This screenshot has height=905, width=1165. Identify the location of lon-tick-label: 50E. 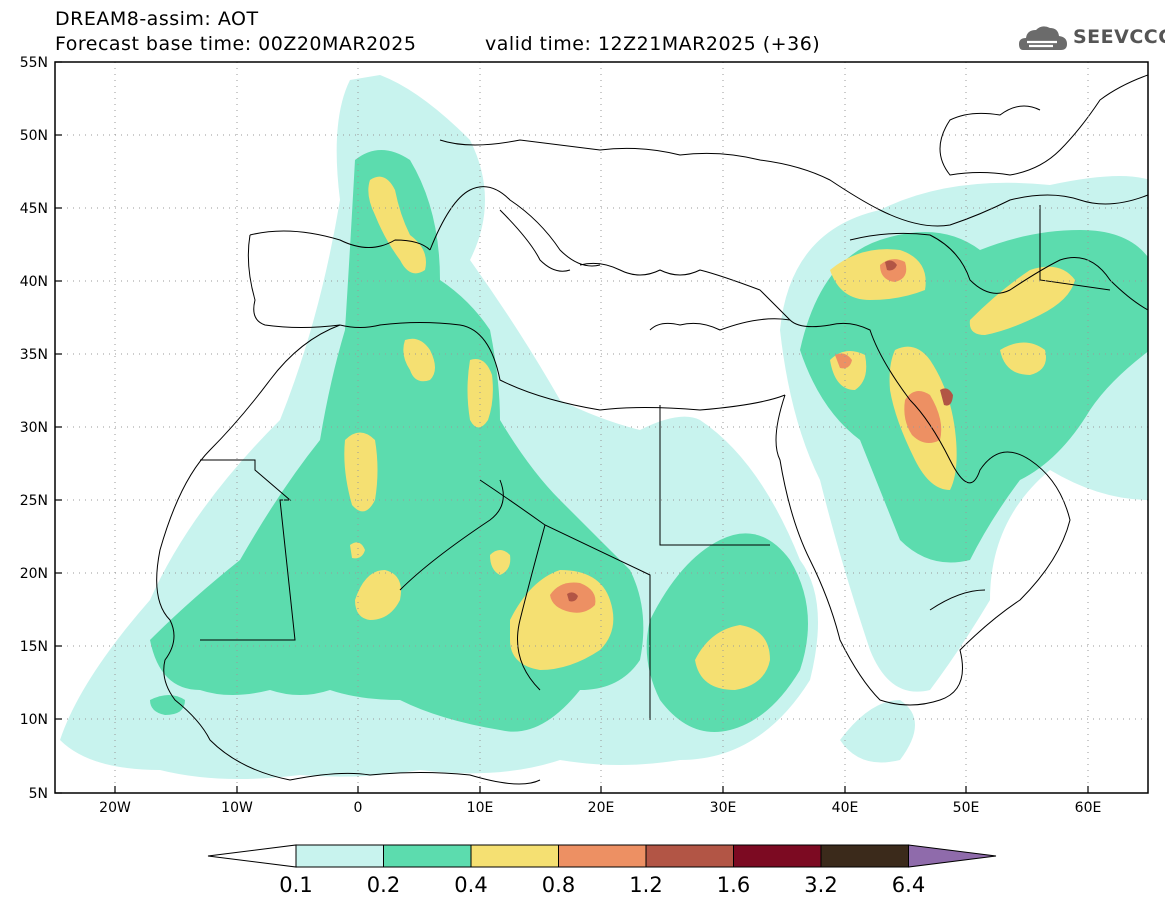
(966, 808).